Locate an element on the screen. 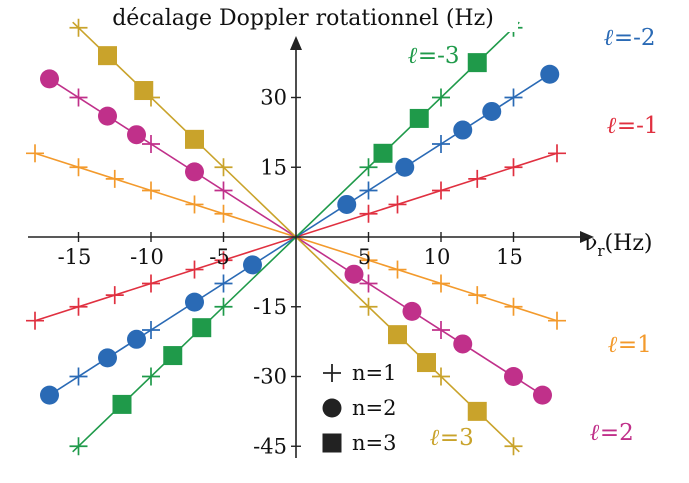  y-tick-label: -45 is located at coordinates (270, 446).